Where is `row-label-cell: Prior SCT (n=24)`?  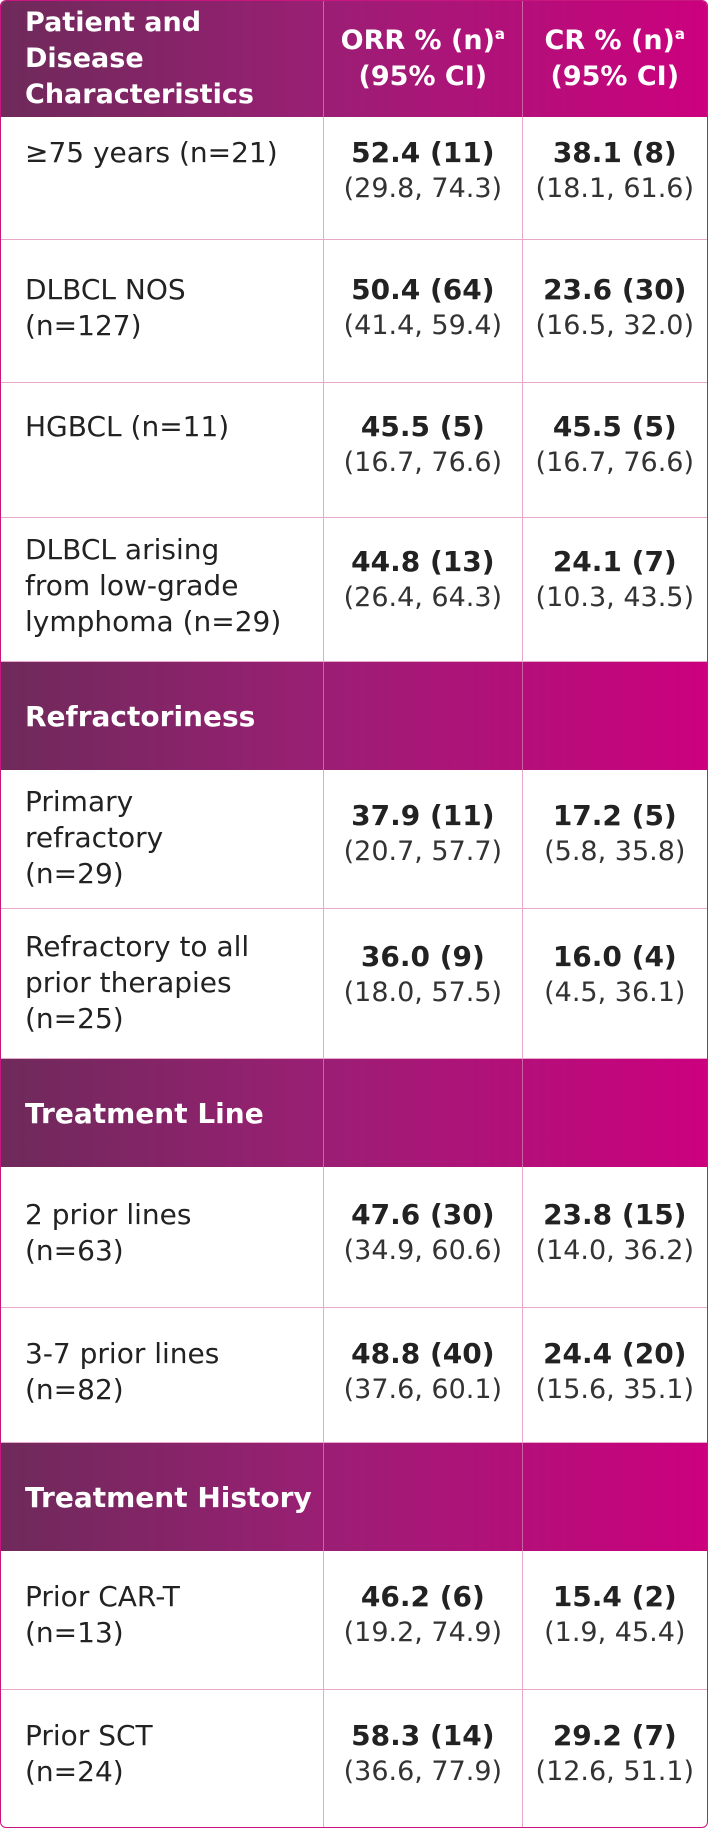
row-label-cell: Prior SCT (n=24) is located at coordinates (162, 1758).